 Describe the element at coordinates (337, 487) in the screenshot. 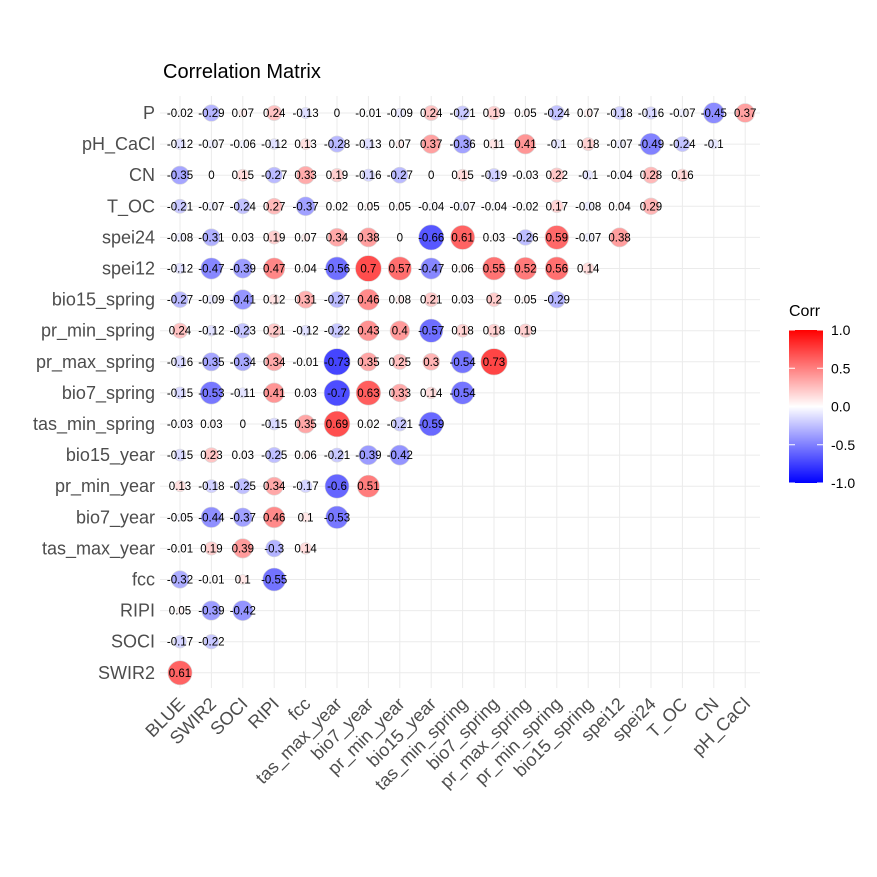

I see `correlation-value: -0.6` at that location.